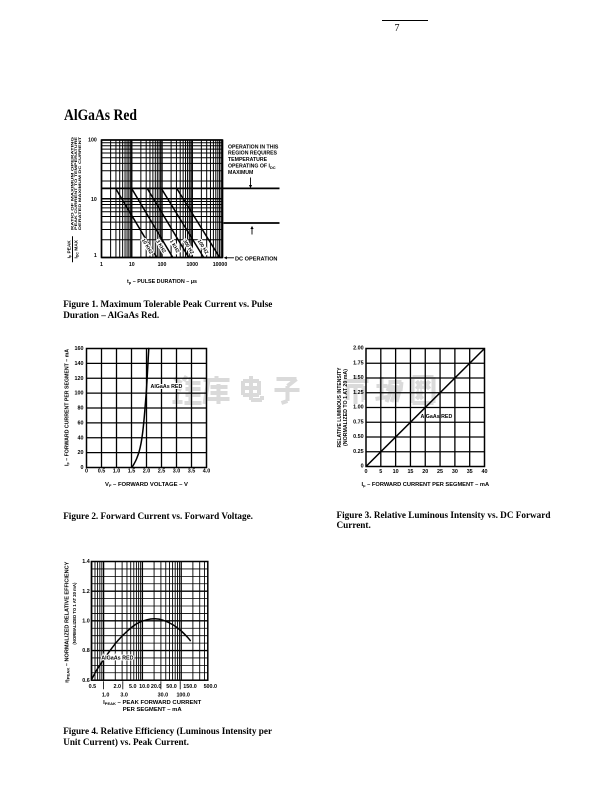  I want to click on svg-text: 0.8, so click(86, 651).